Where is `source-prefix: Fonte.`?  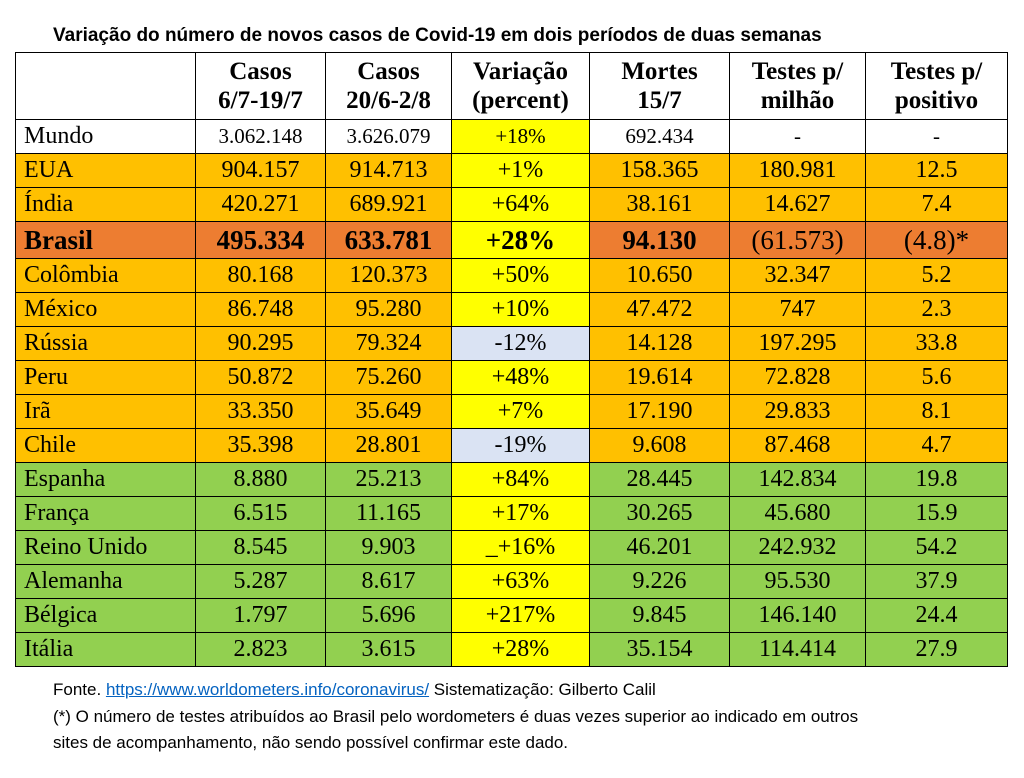 source-prefix: Fonte. is located at coordinates (77, 689).